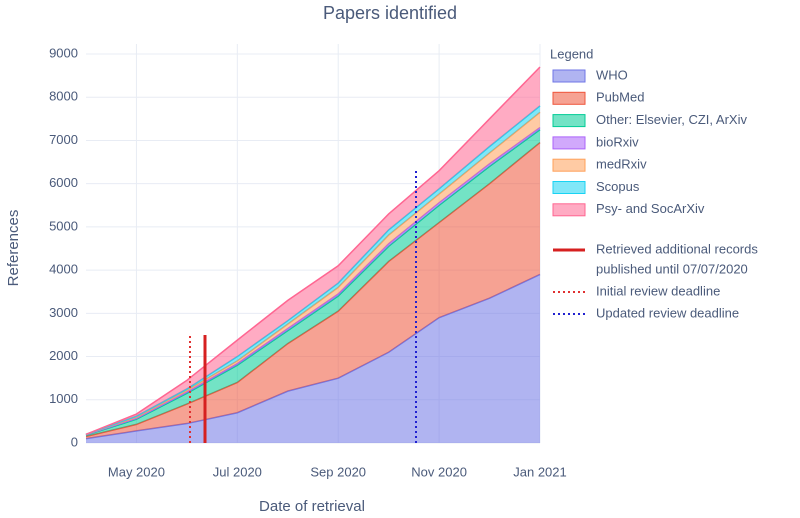 This screenshot has width=800, height=518. I want to click on legend-label: published until 07/07/2020, so click(672, 268).